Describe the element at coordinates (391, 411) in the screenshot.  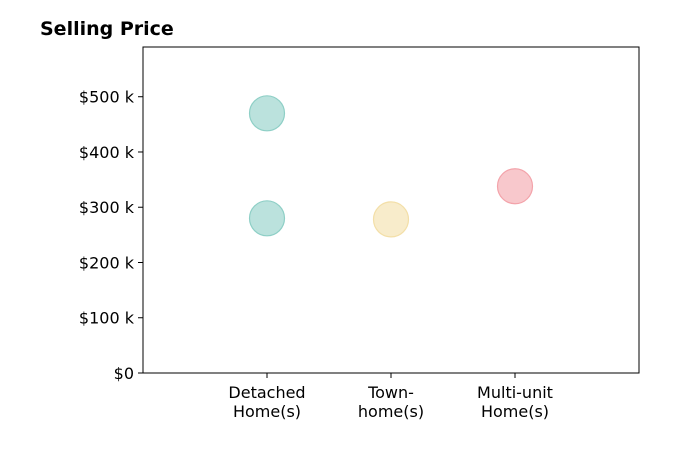
I see `x-tick-label-line: home(s)` at that location.